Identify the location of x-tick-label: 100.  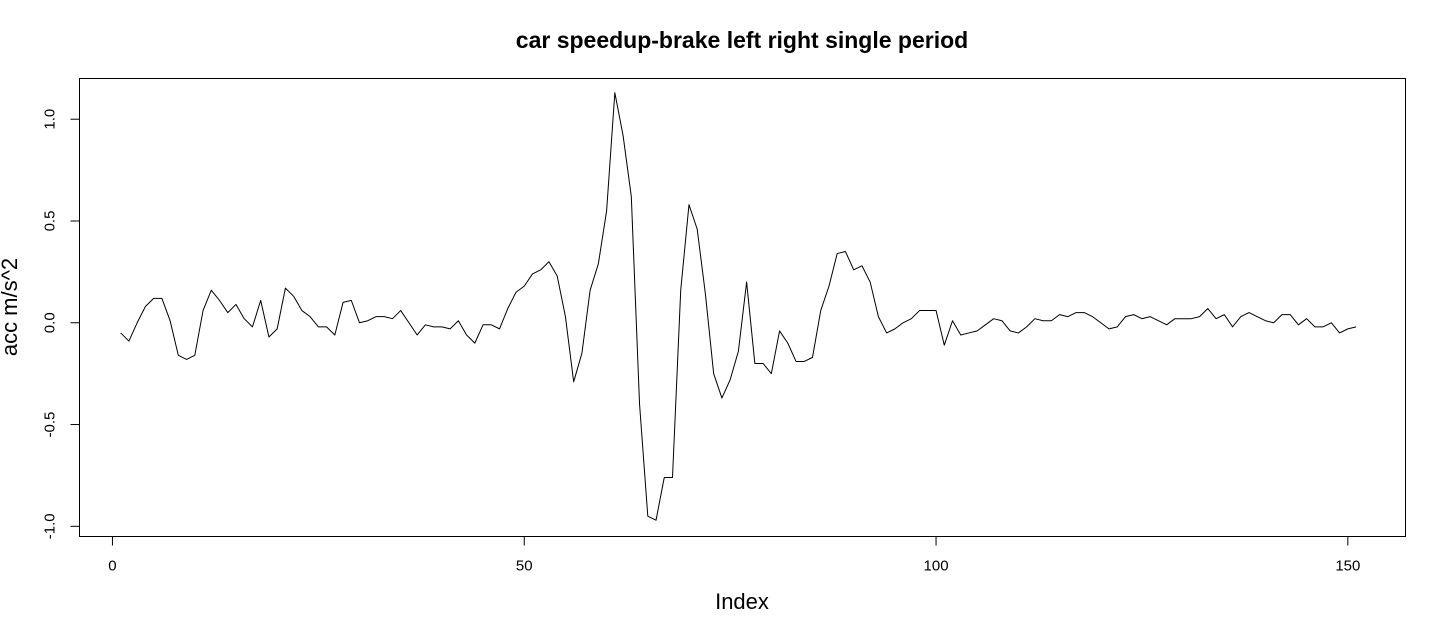
(936, 566).